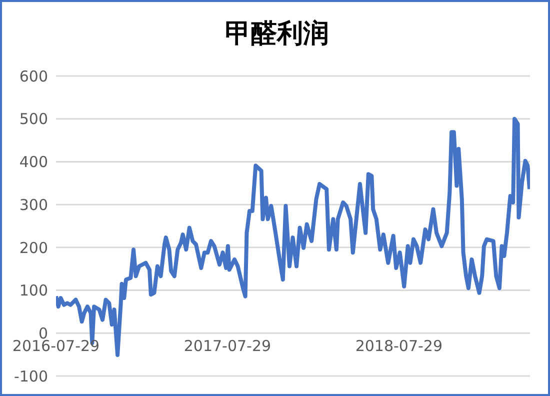  Describe the element at coordinates (33, 76) in the screenshot. I see `y-tick-label: 600` at that location.